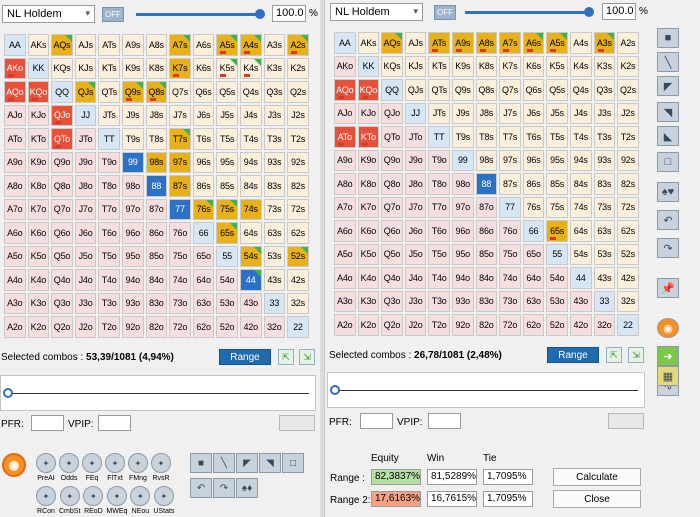  I want to click on hand-cell-83o: 83o, so click(486, 301).